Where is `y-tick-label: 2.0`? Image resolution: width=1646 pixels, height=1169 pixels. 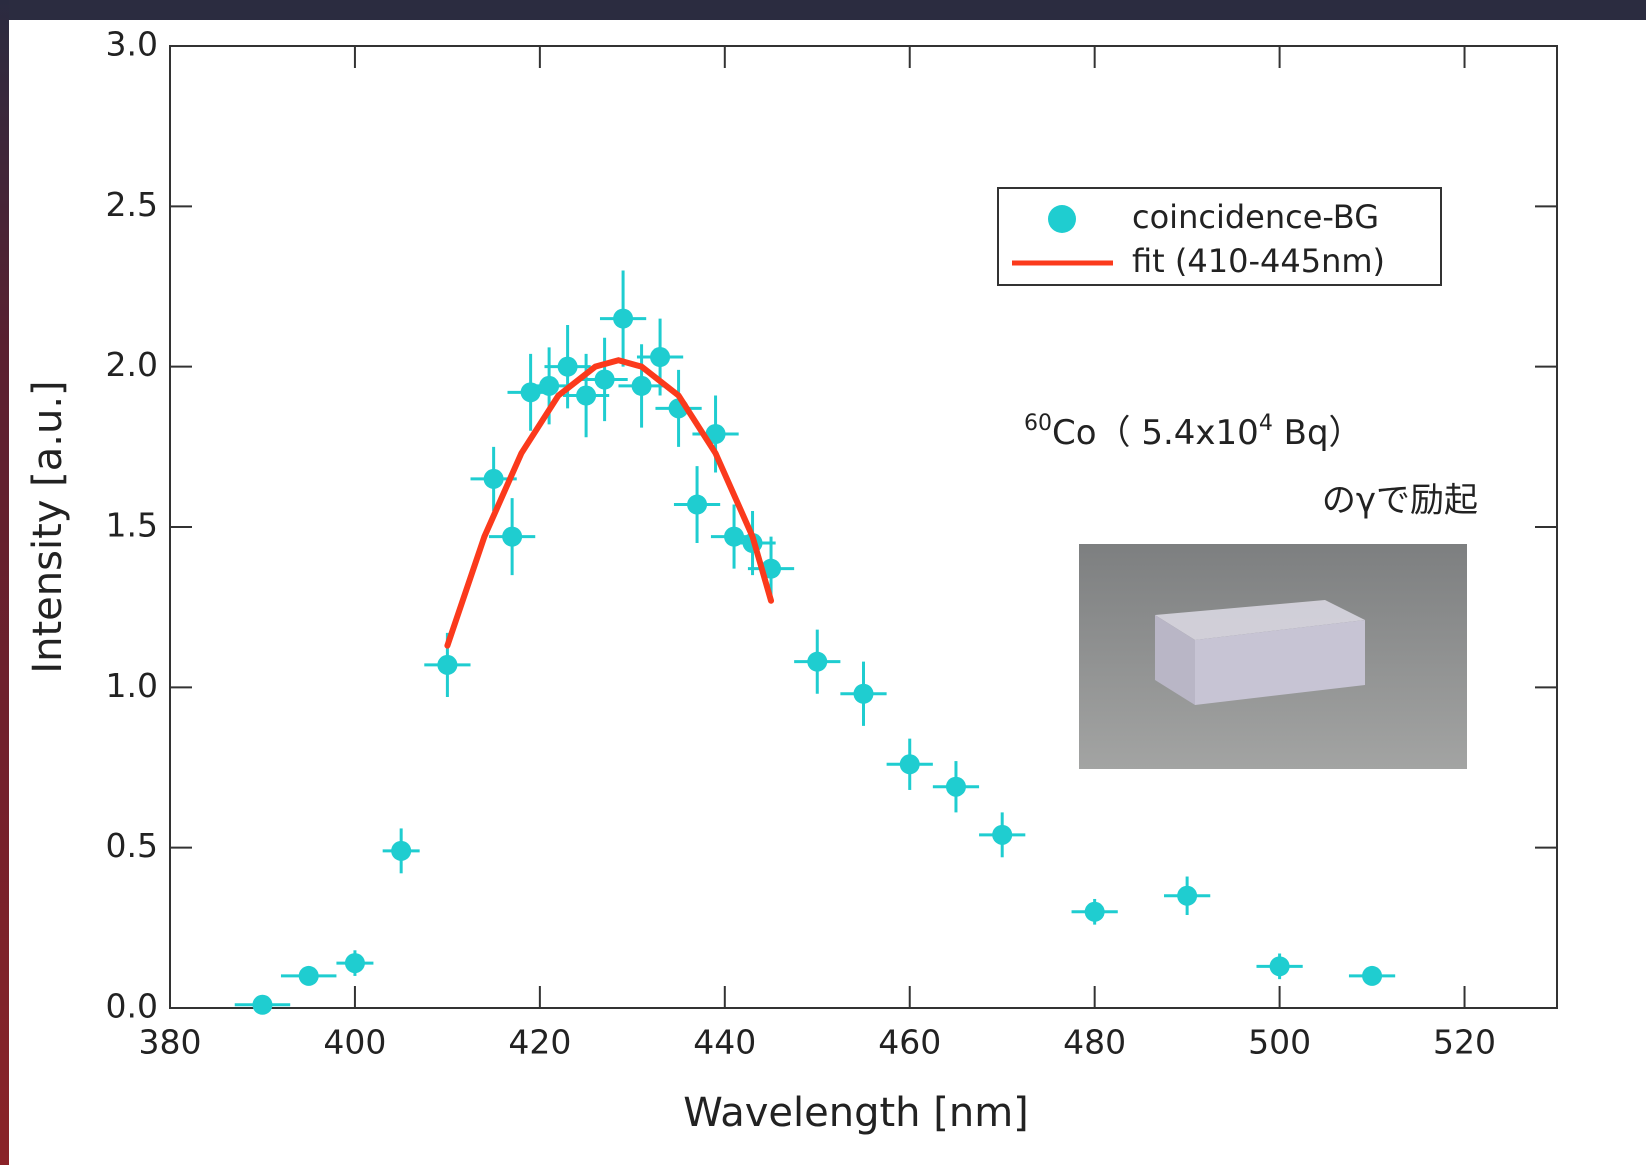
y-tick-label: 2.0 is located at coordinates (132, 364).